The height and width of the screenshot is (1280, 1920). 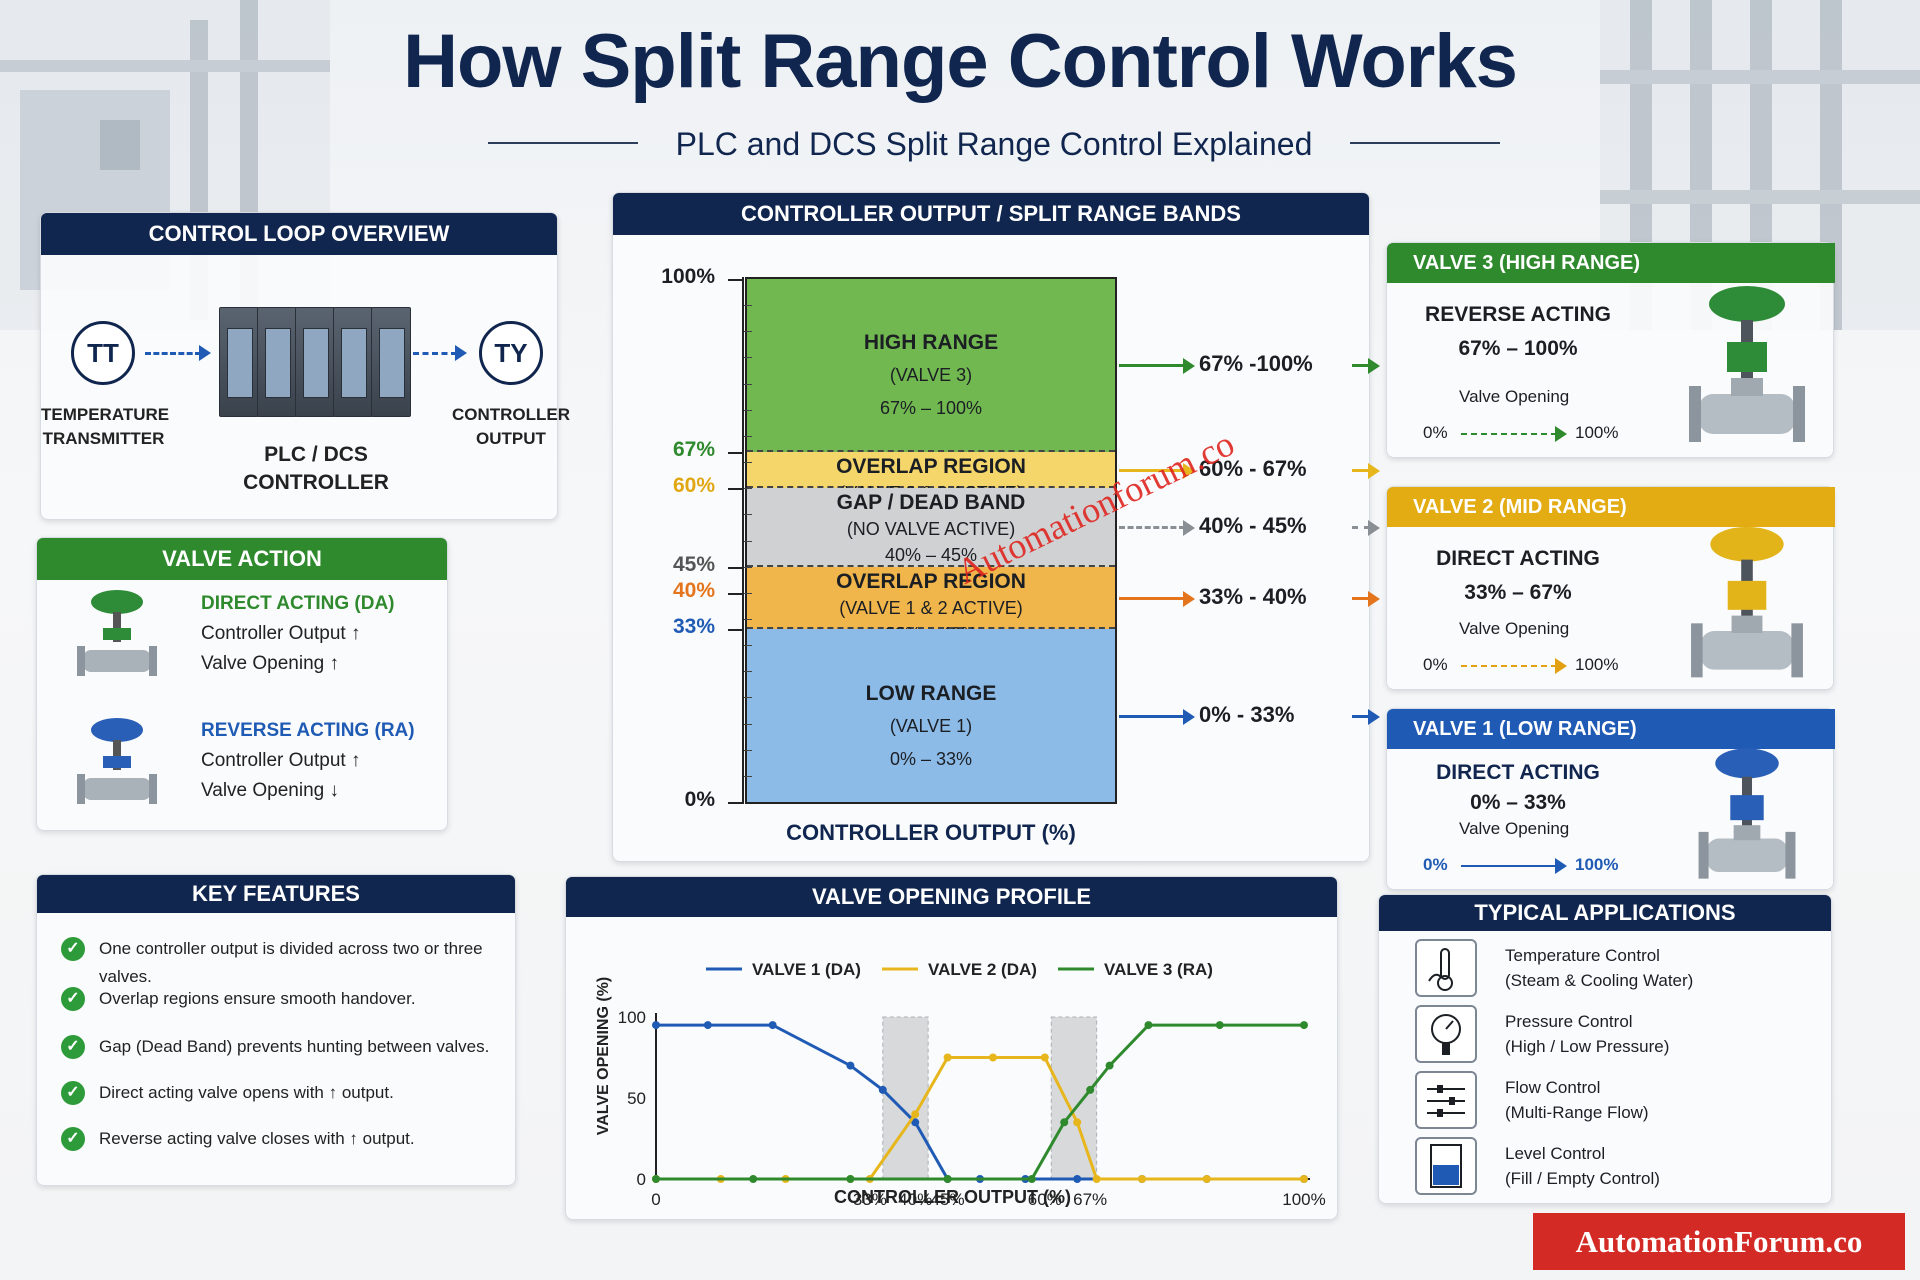 What do you see at coordinates (105, 414) in the screenshot?
I see `tt-caption-line1: TEMPERATURE` at bounding box center [105, 414].